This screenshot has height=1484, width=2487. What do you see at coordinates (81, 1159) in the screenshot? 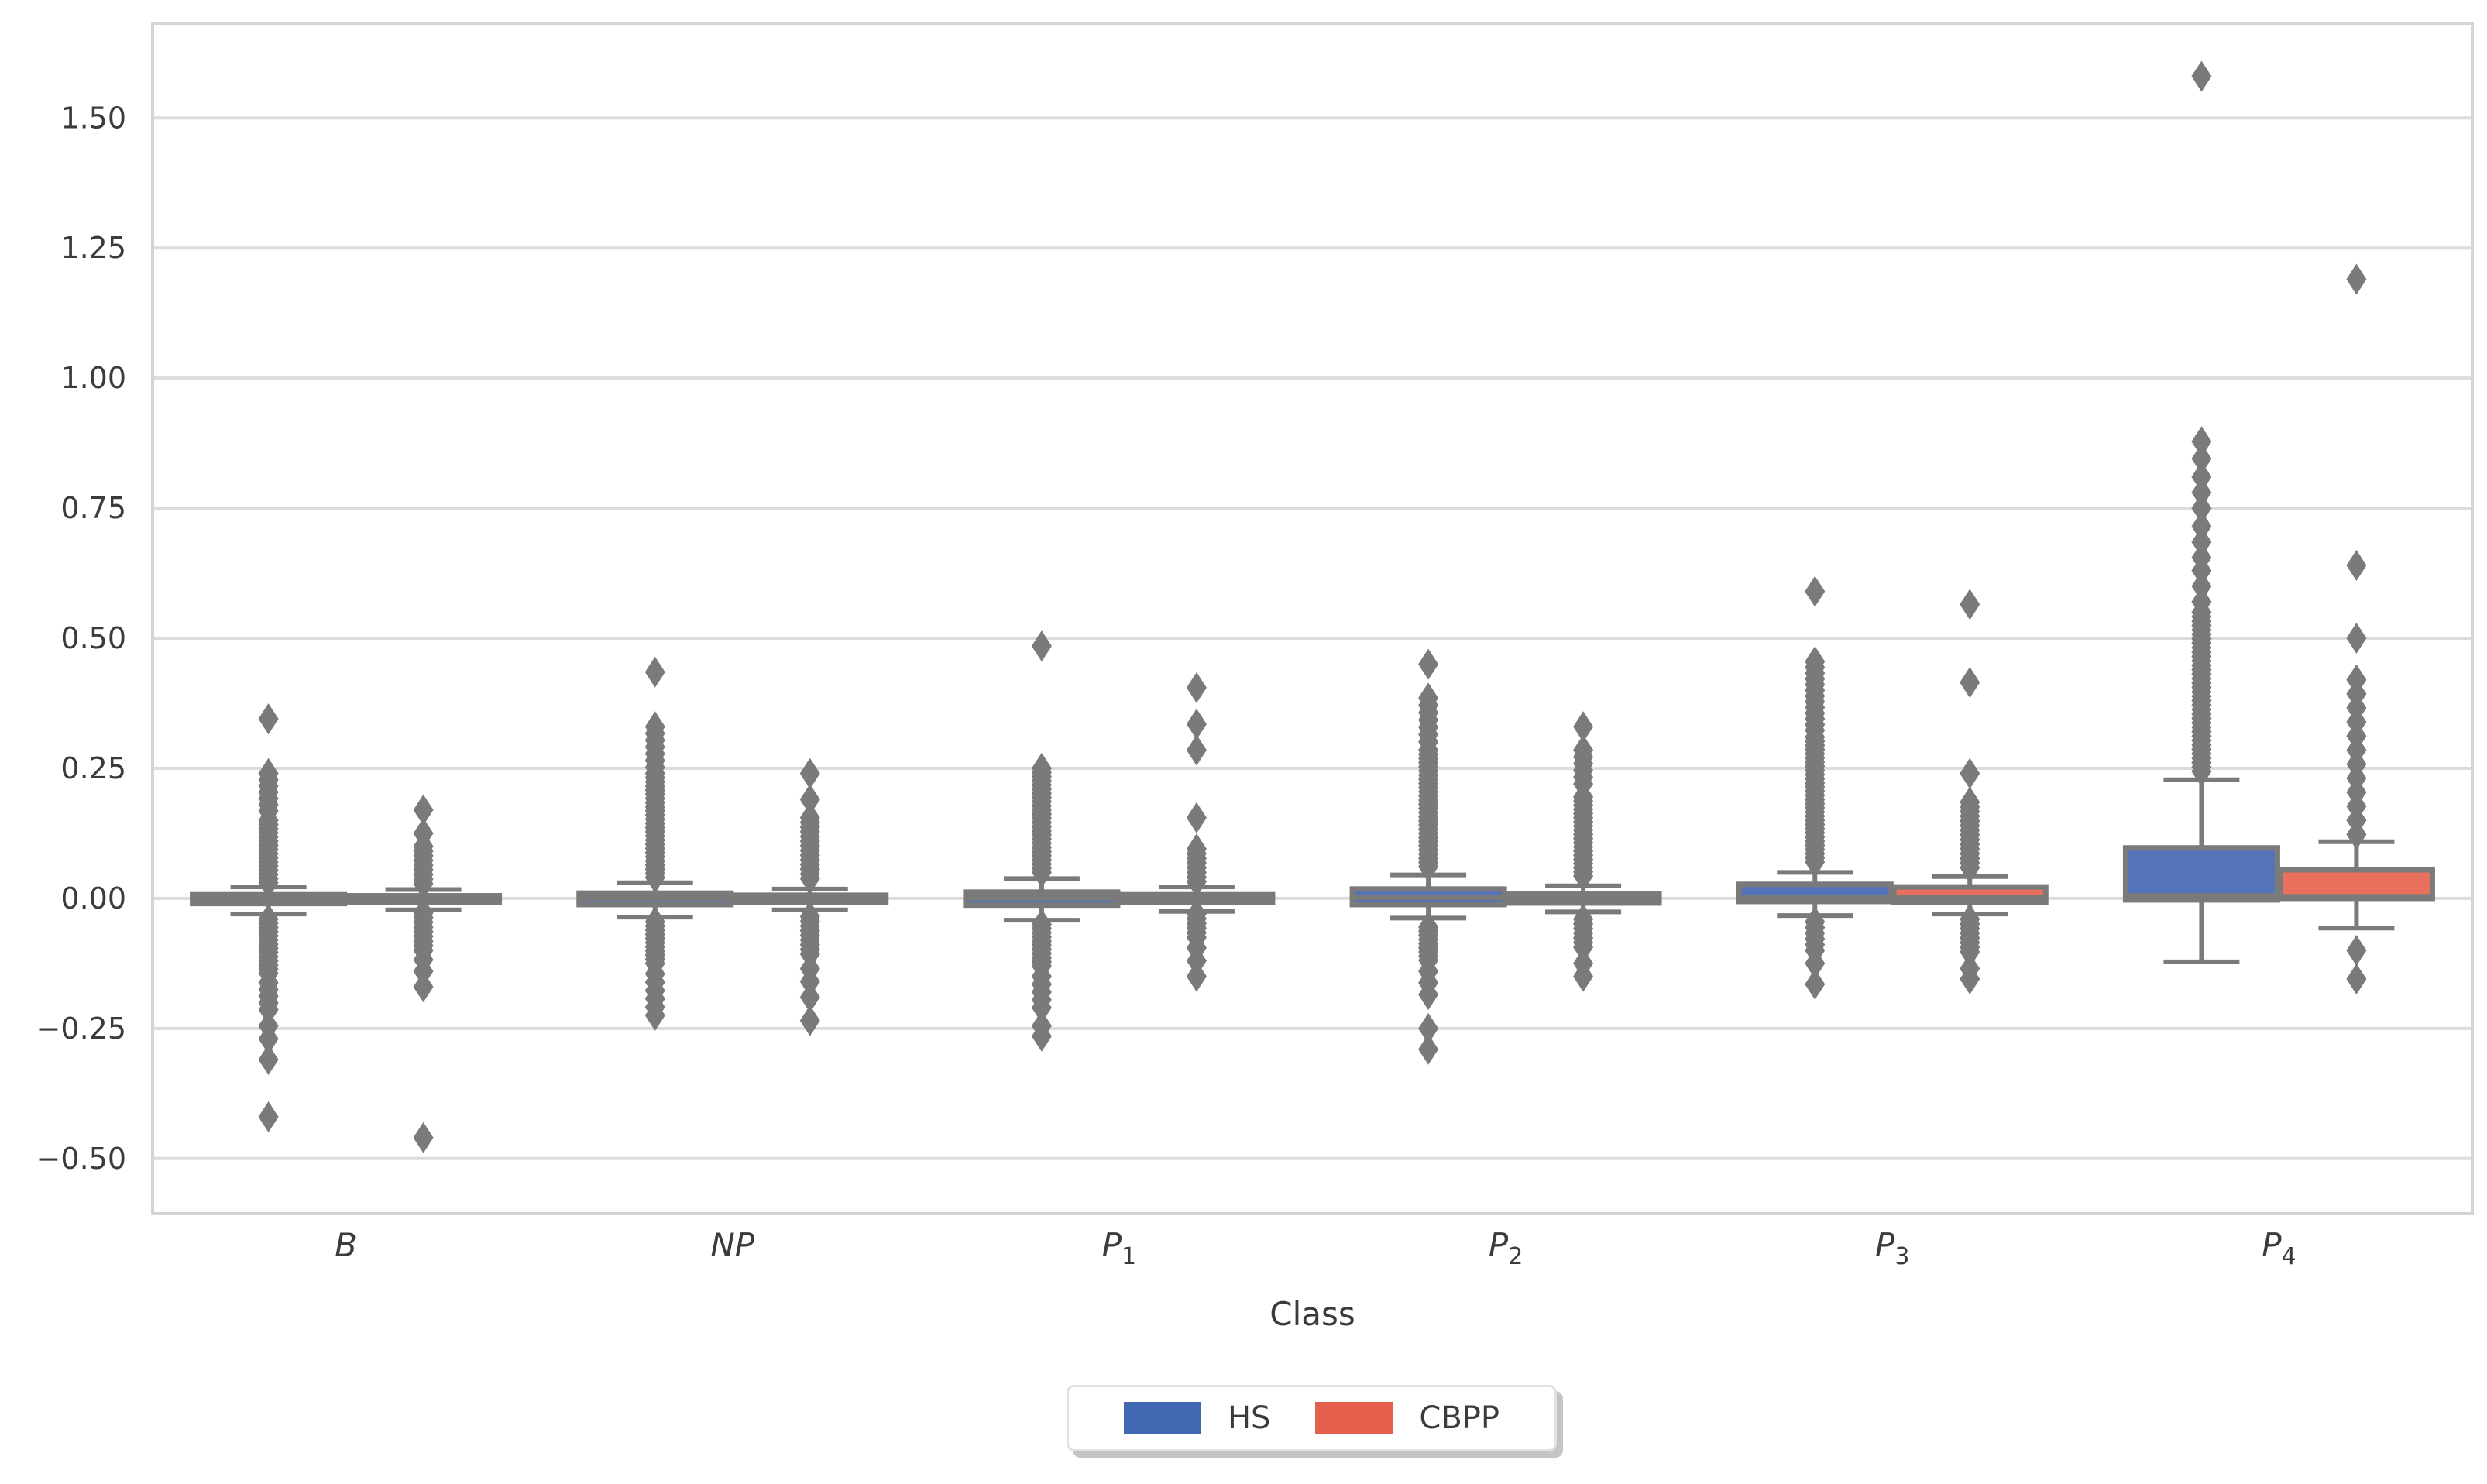
I see `y-tick-label: −0.50` at bounding box center [81, 1159].